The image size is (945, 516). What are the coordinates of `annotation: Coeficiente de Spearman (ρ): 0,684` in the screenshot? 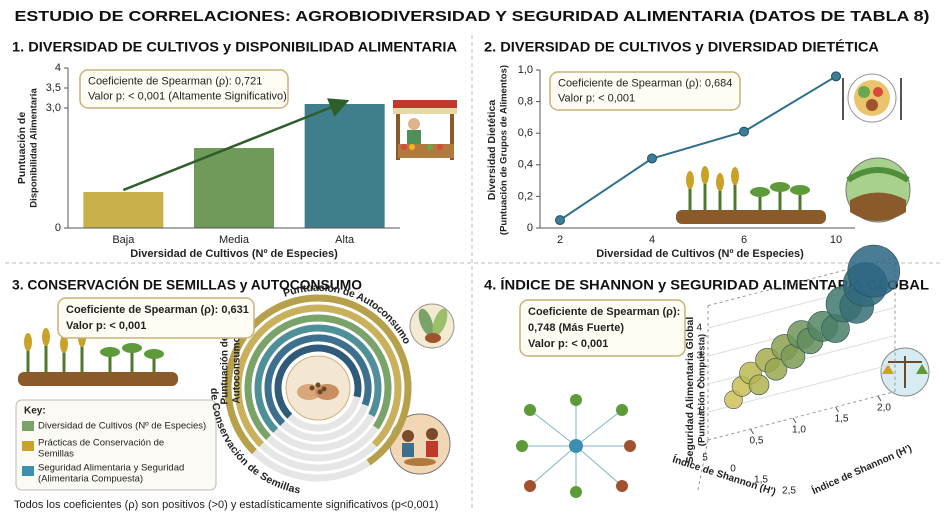 It's located at (645, 83).